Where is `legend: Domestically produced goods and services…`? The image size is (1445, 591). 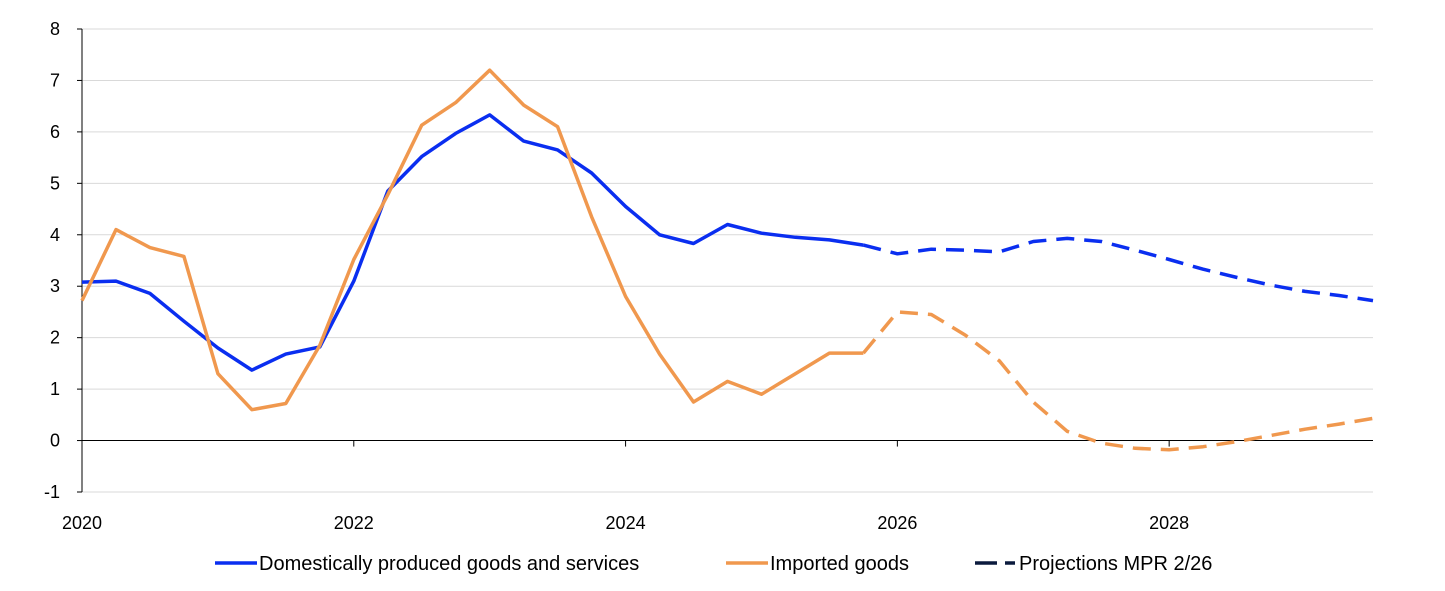 legend: Domestically produced goods and services… is located at coordinates (713, 564).